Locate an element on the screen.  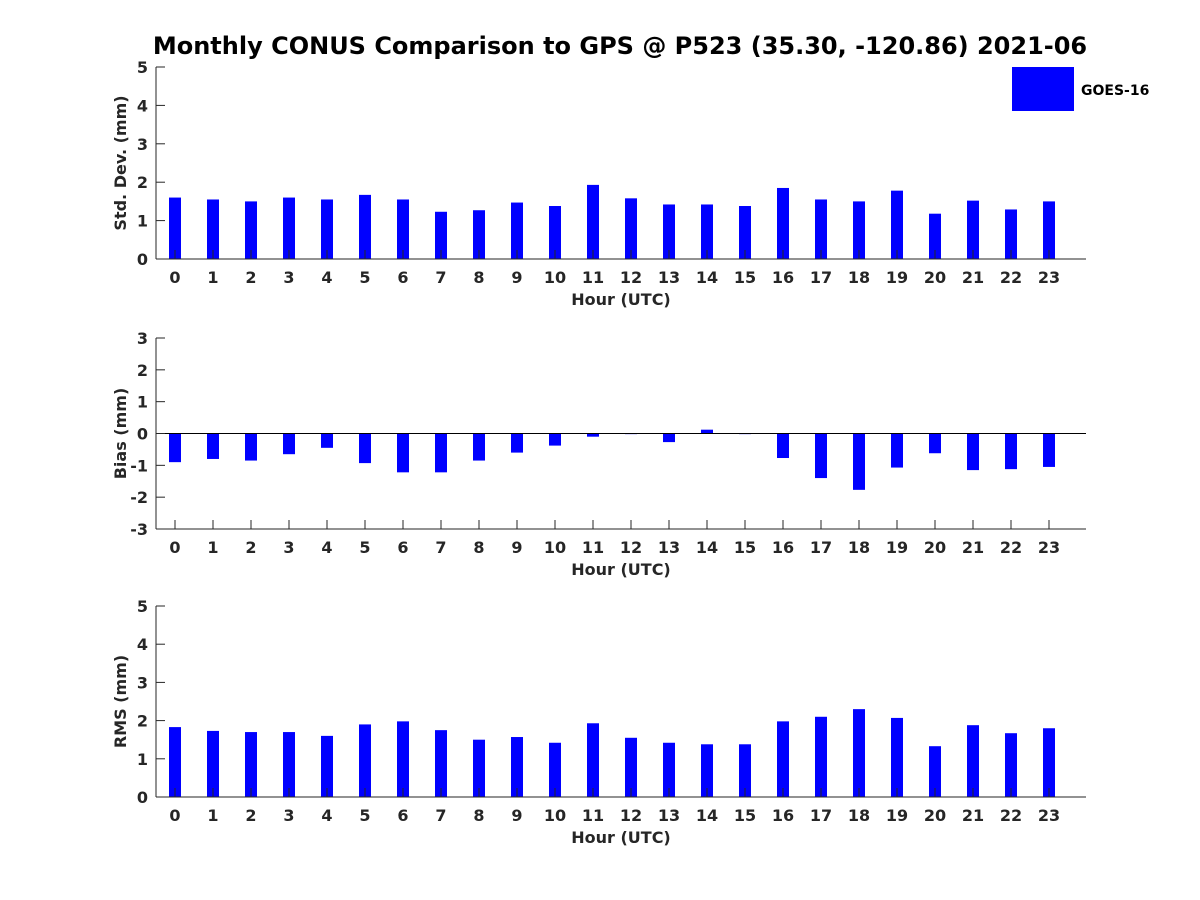
bias-y-axis-label: Bias (mm) is located at coordinates (120, 434).